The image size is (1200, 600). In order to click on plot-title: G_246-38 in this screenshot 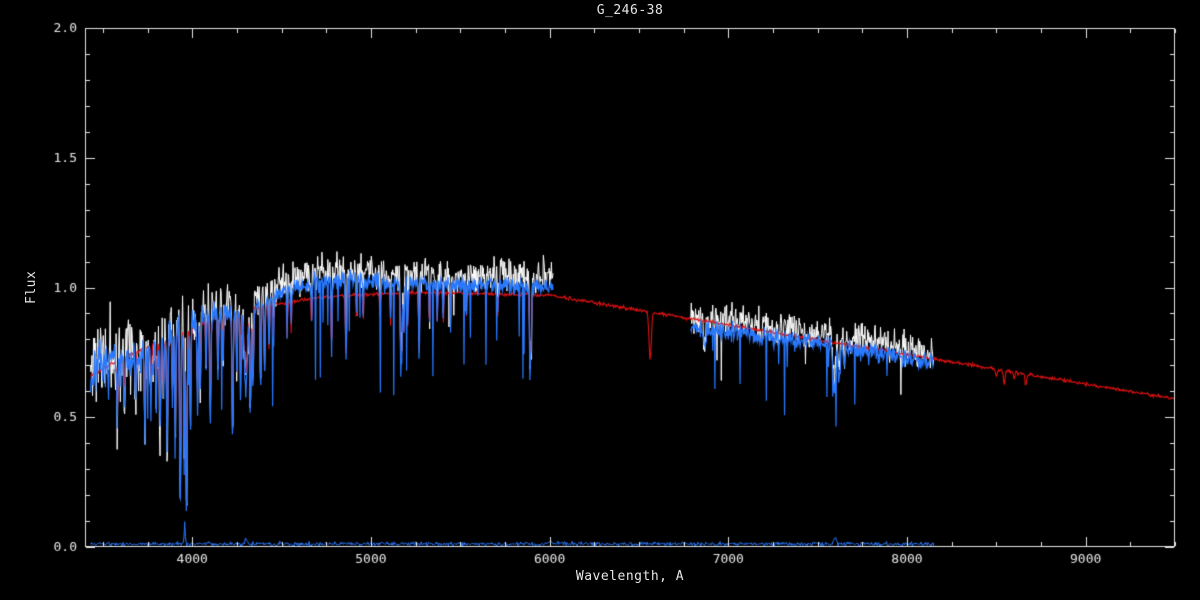, I will do `click(630, 10)`.